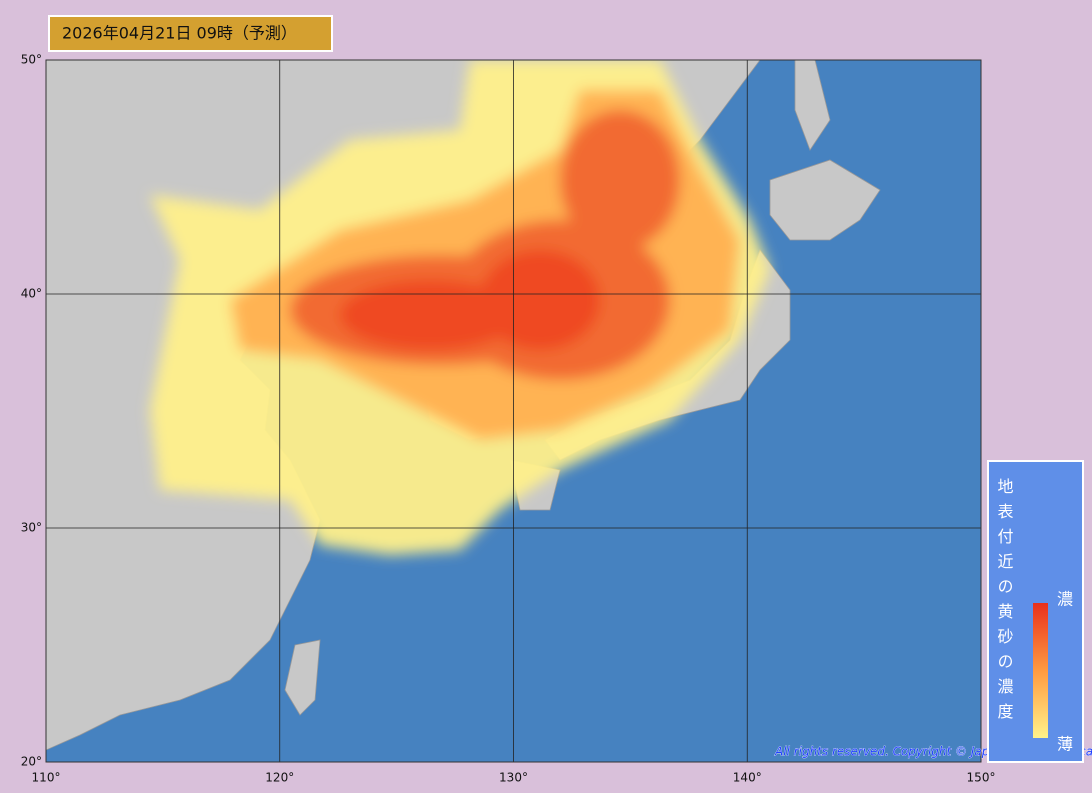 The width and height of the screenshot is (1092, 793). What do you see at coordinates (513, 778) in the screenshot?
I see `lon-tick-label: 130°` at bounding box center [513, 778].